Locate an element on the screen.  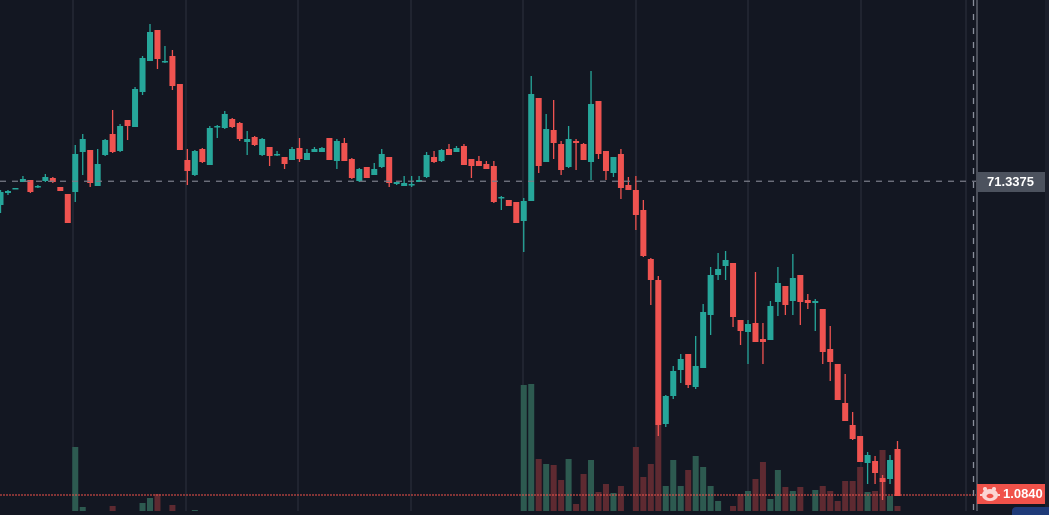
price-axis is located at coordinates (1013, 255).